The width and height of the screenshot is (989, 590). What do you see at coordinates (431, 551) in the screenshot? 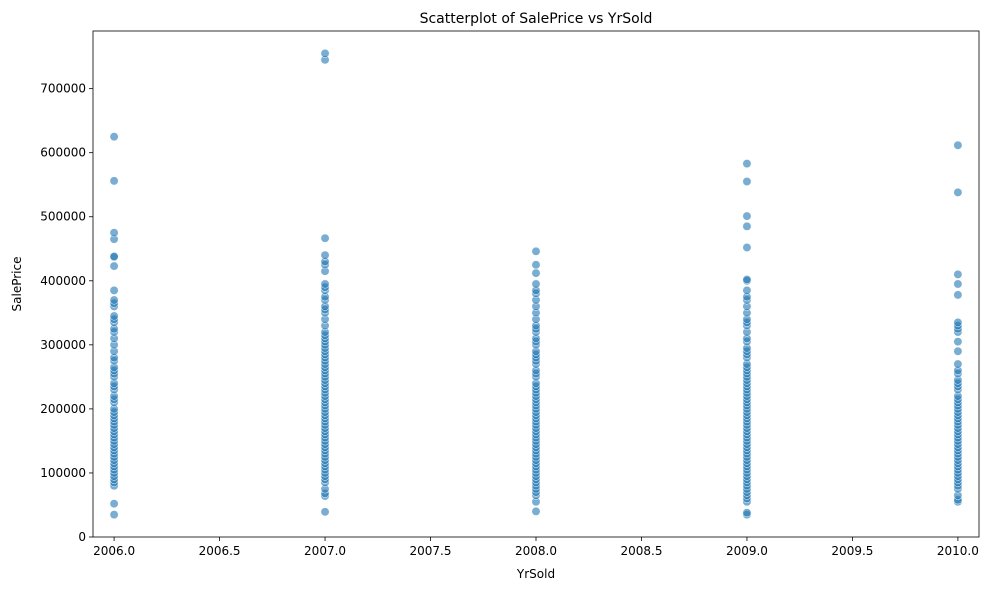
I see `x-tick-label: 2007.5` at bounding box center [431, 551].